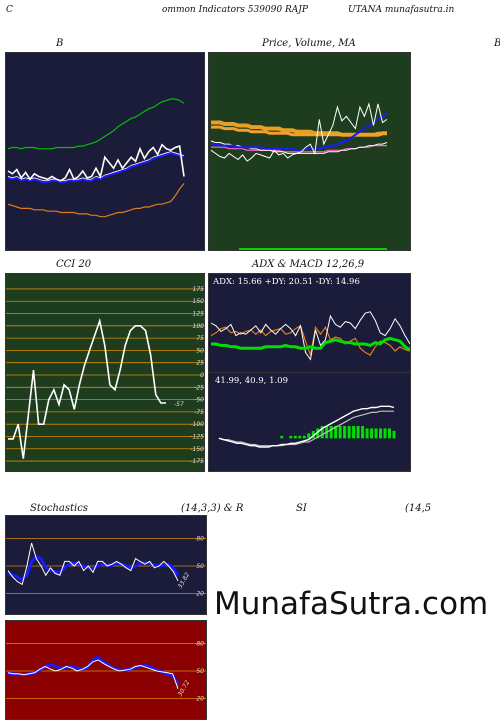 The image size is (500, 725). What do you see at coordinates (301, 508) in the screenshot?
I see `rsi-title: SI` at bounding box center [301, 508].